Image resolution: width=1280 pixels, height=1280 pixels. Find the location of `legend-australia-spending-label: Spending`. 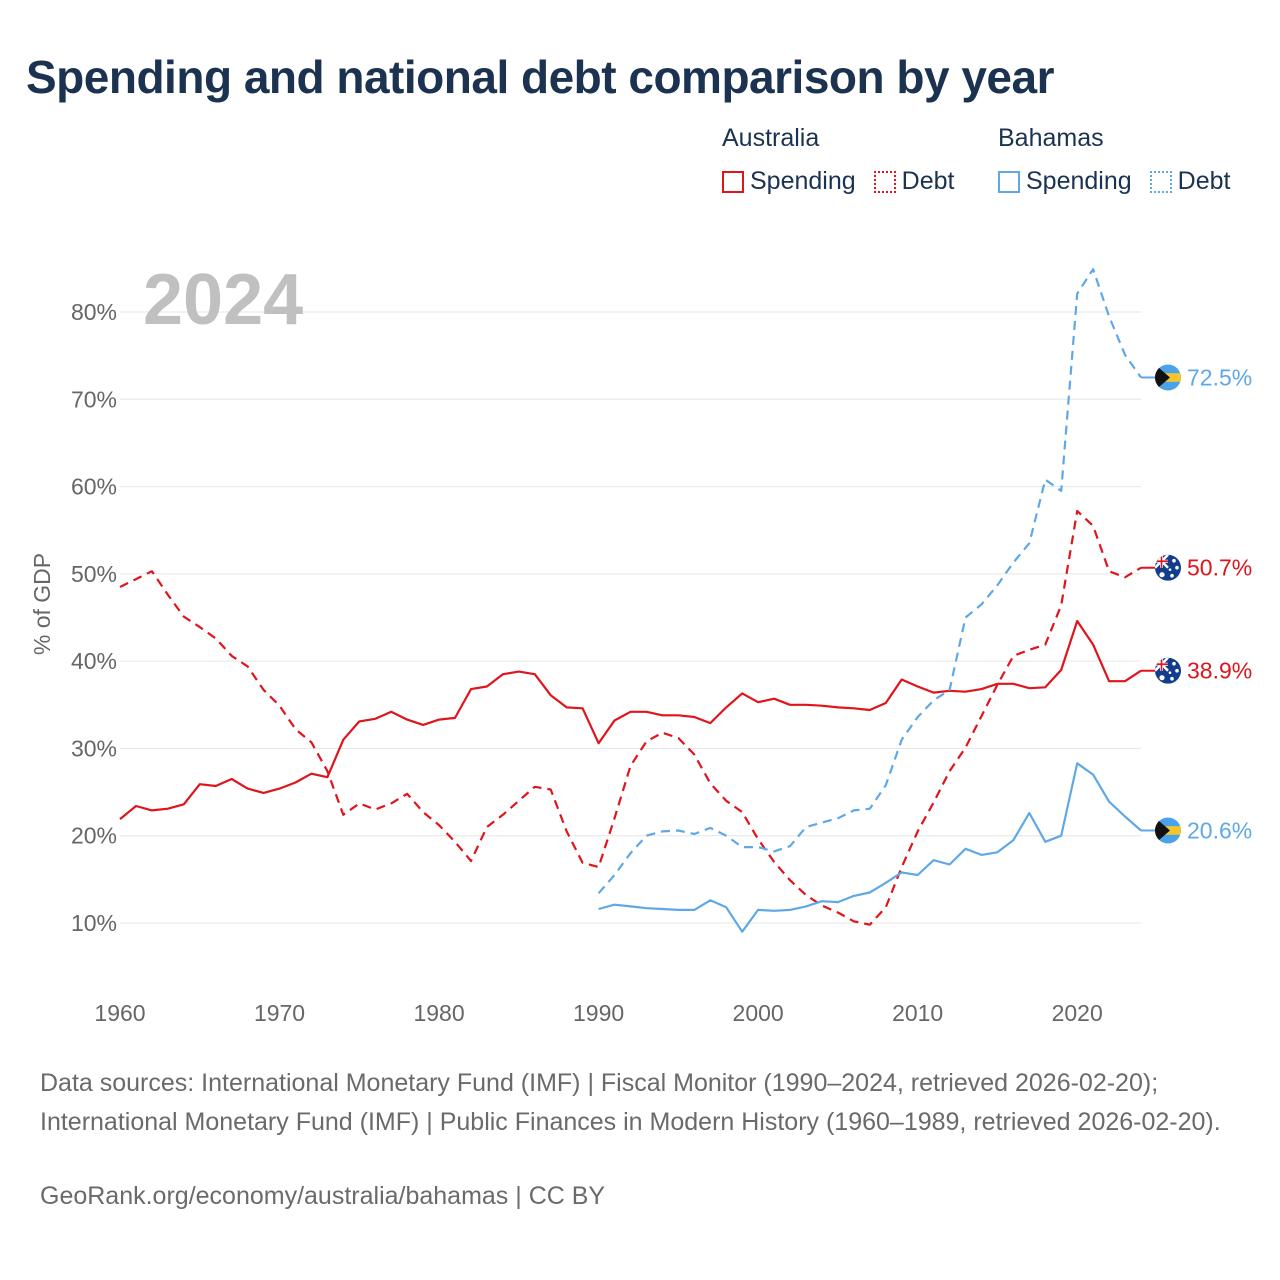

legend-australia-spending-label: Spending is located at coordinates (803, 181).